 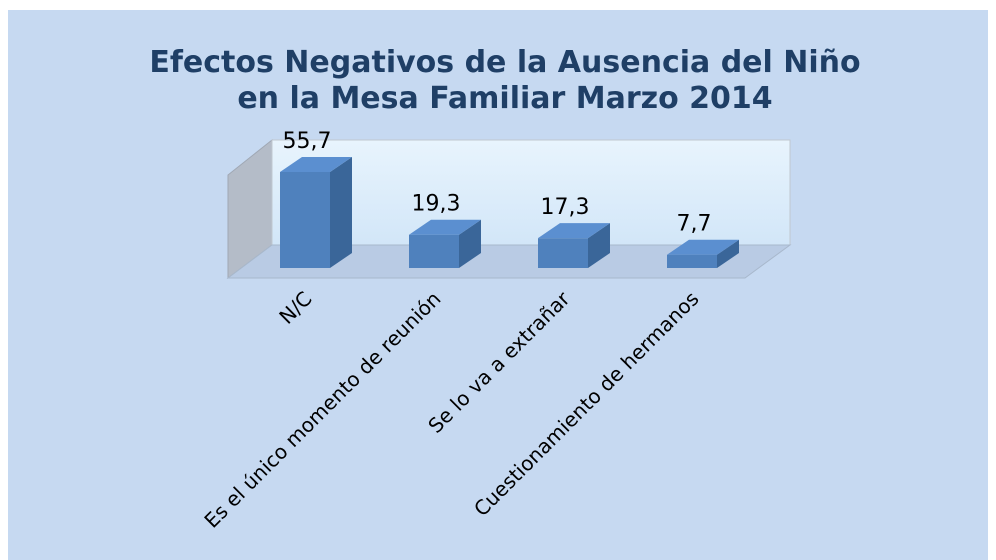 What do you see at coordinates (565, 207) in the screenshot?
I see `value-label: 17,3` at bounding box center [565, 207].